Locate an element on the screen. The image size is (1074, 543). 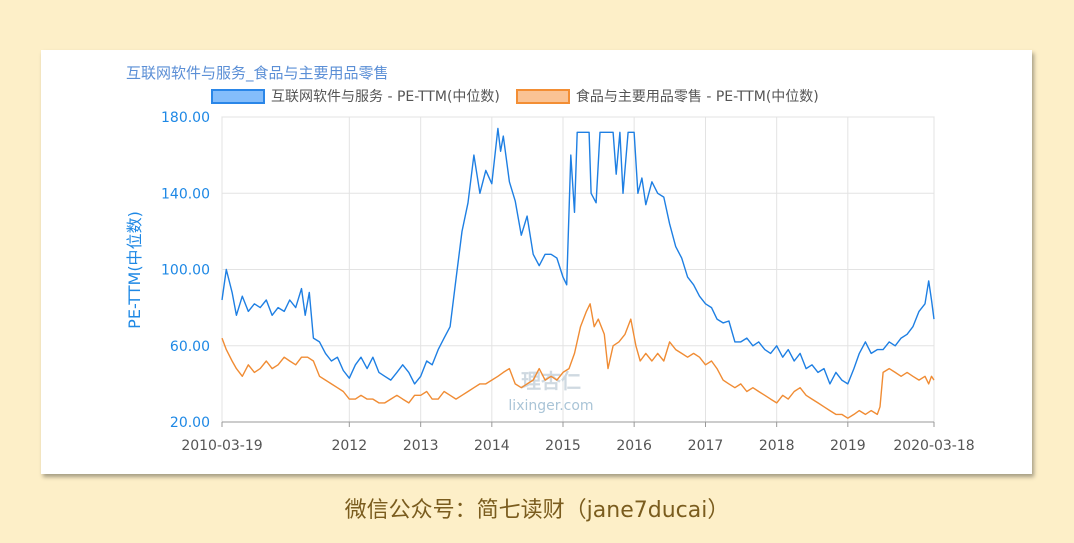
legend-item-internet: 互联网软件与服务 - PE-TTM(中位数) is located at coordinates (355, 96).